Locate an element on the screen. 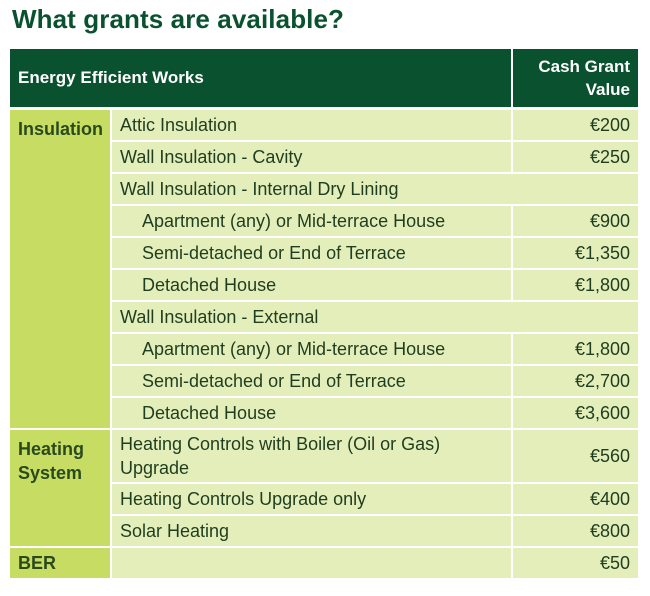 Image resolution: width=650 pixels, height=596 pixels. table-row: Detached House €3,600 is located at coordinates (324, 412).